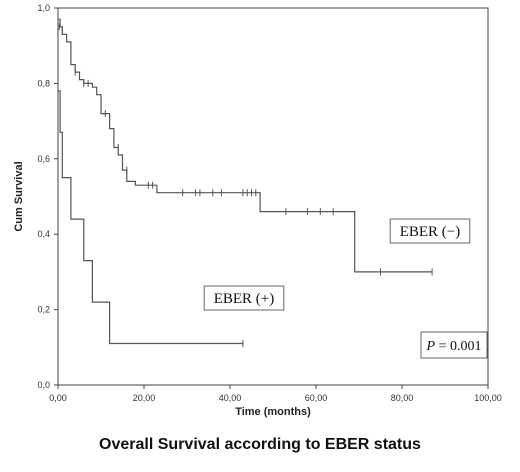 The width and height of the screenshot is (520, 472). I want to click on series-label-eber-negative: EBER (−), so click(430, 232).